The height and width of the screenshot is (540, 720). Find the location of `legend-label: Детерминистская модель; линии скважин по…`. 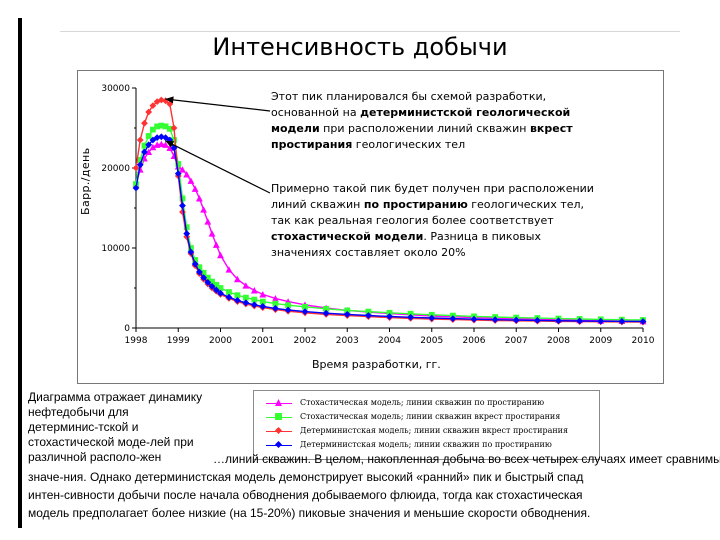

legend-label: Детерминистская модель; линии скважин по… is located at coordinates (426, 444).